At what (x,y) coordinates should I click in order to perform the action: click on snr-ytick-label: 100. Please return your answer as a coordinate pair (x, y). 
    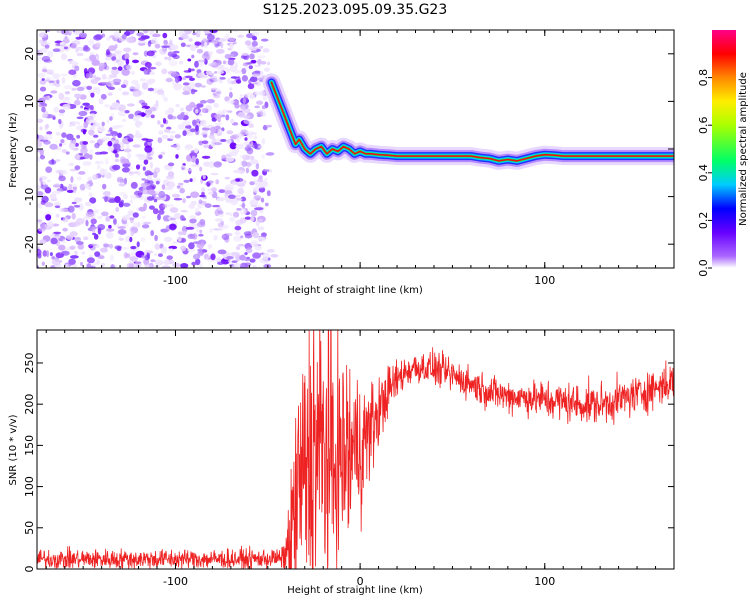
    Looking at the image, I should click on (29, 486).